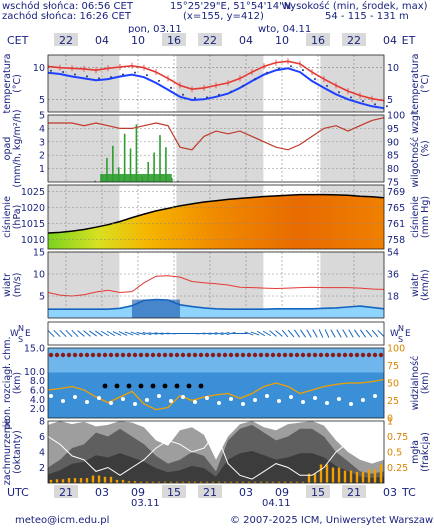 The height and width of the screenshot is (530, 434). Describe the element at coordinates (401, 328) in the screenshot. I see `compass-n-right: N` at that location.